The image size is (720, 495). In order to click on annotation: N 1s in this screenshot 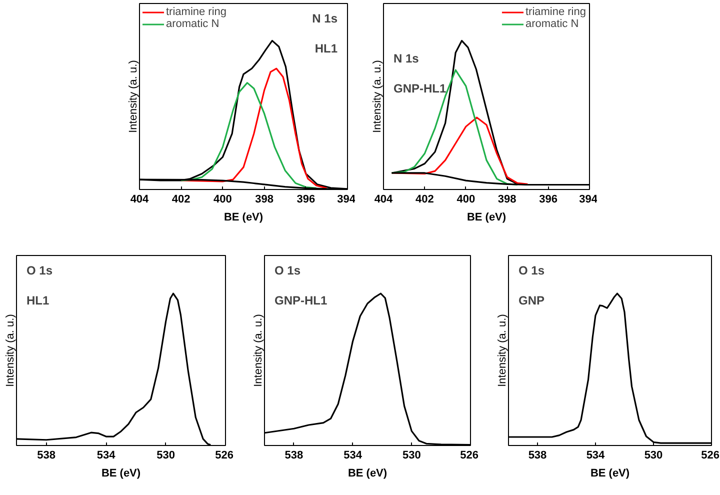, I will do `click(407, 59)`.